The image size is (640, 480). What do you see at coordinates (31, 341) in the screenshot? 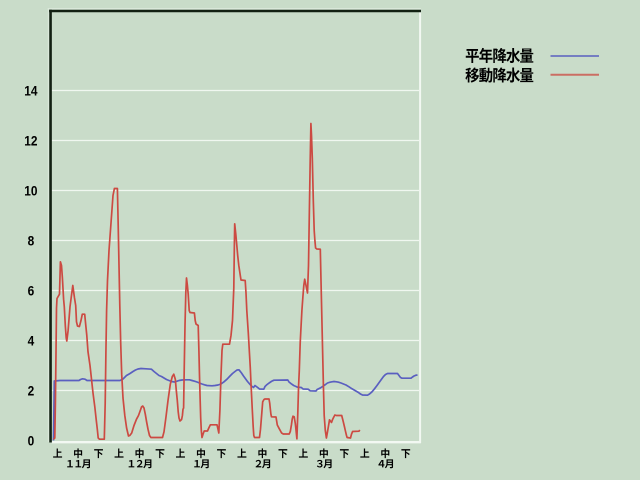
I see `svg-text: 4` at bounding box center [31, 341].